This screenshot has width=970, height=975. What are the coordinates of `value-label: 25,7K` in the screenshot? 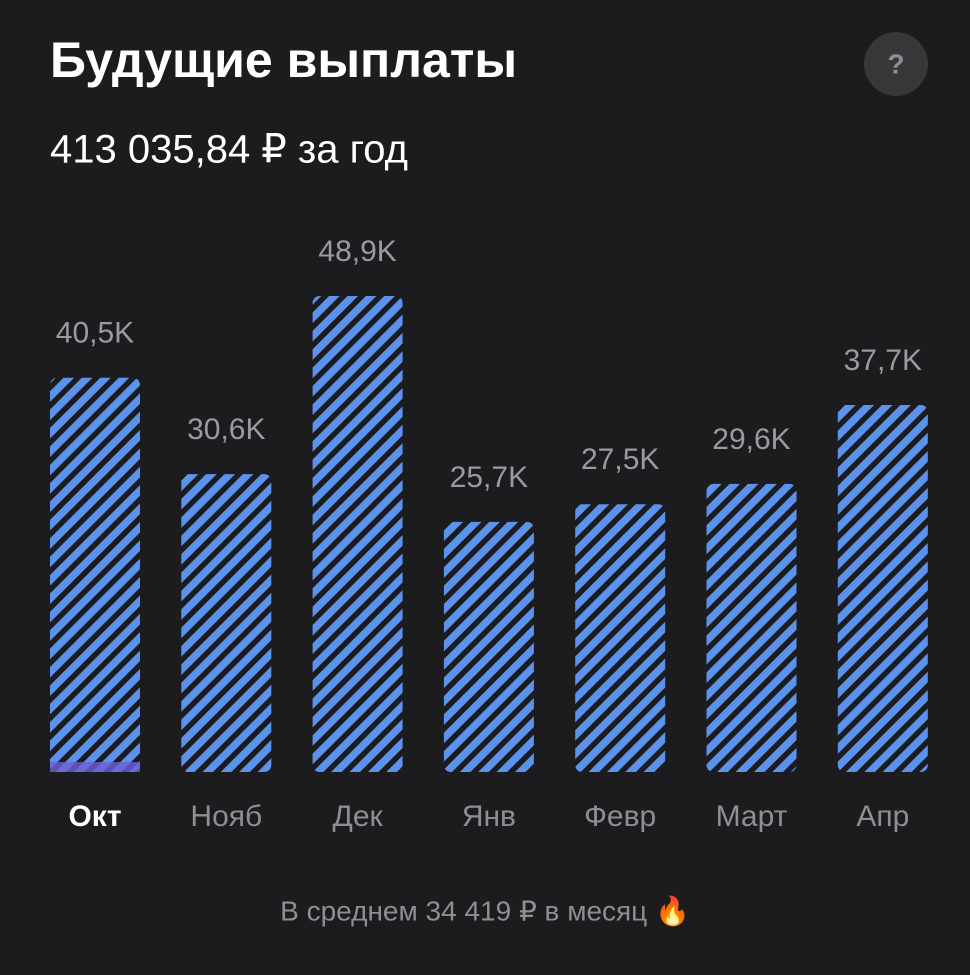 It's located at (489, 477).